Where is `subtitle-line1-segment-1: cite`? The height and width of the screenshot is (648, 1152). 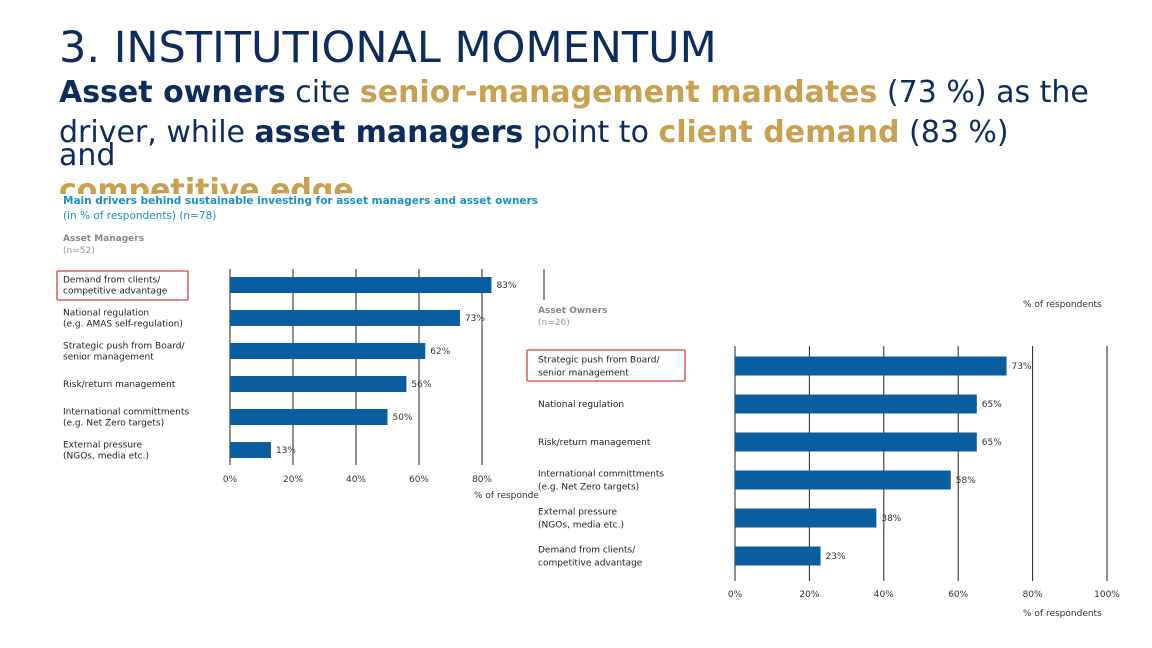 subtitle-line1-segment-1: cite is located at coordinates (322, 92).